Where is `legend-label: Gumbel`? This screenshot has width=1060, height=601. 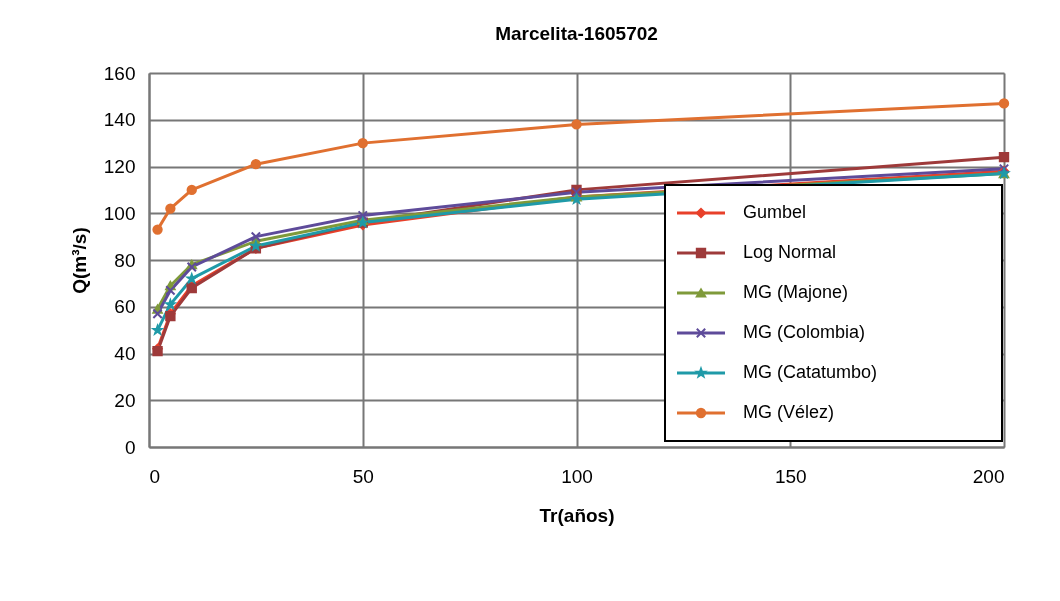
legend-label: Gumbel is located at coordinates (775, 212).